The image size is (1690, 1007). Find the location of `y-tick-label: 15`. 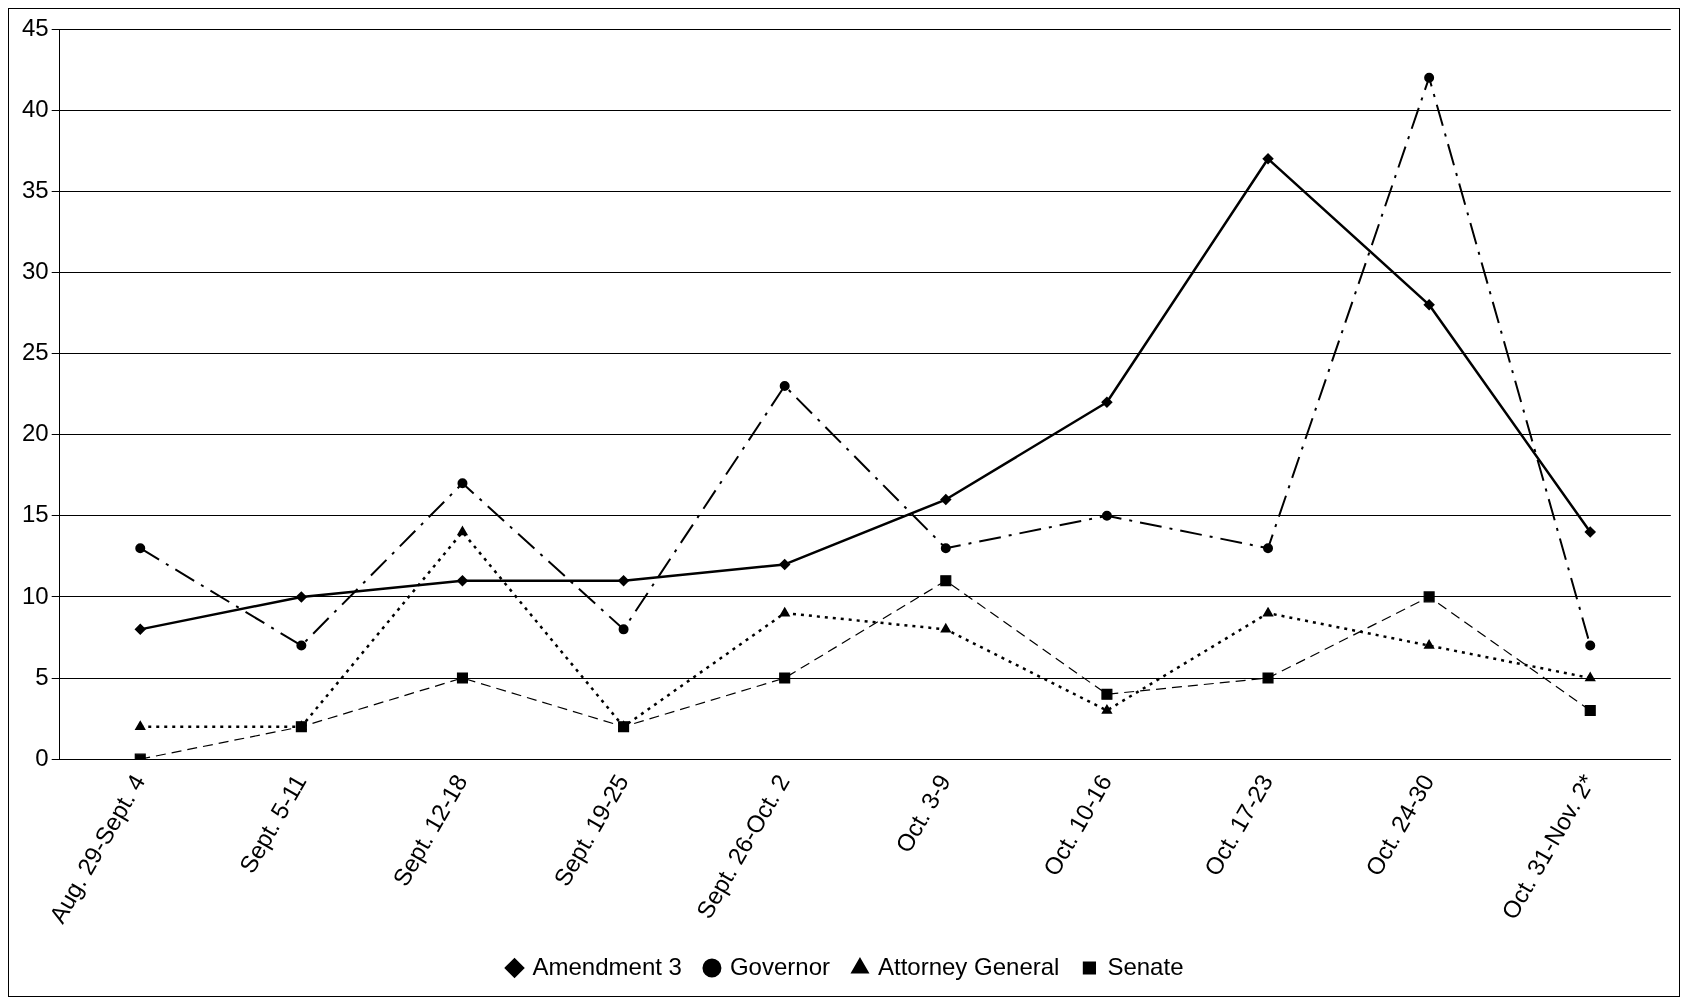

y-tick-label: 15 is located at coordinates (35, 514).